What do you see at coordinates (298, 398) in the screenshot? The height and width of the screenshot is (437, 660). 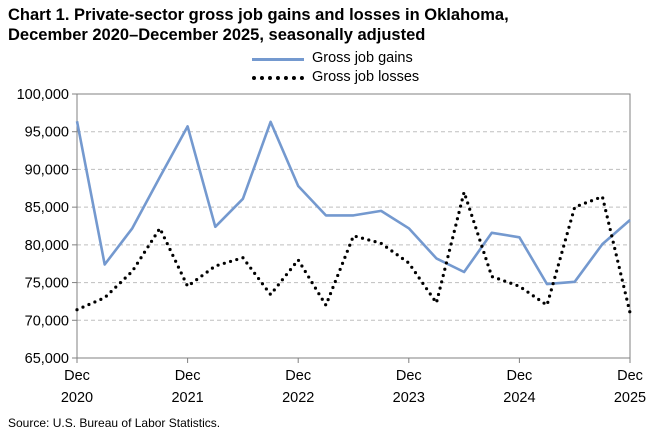 I see `x-tick-label-year: 2022` at bounding box center [298, 398].